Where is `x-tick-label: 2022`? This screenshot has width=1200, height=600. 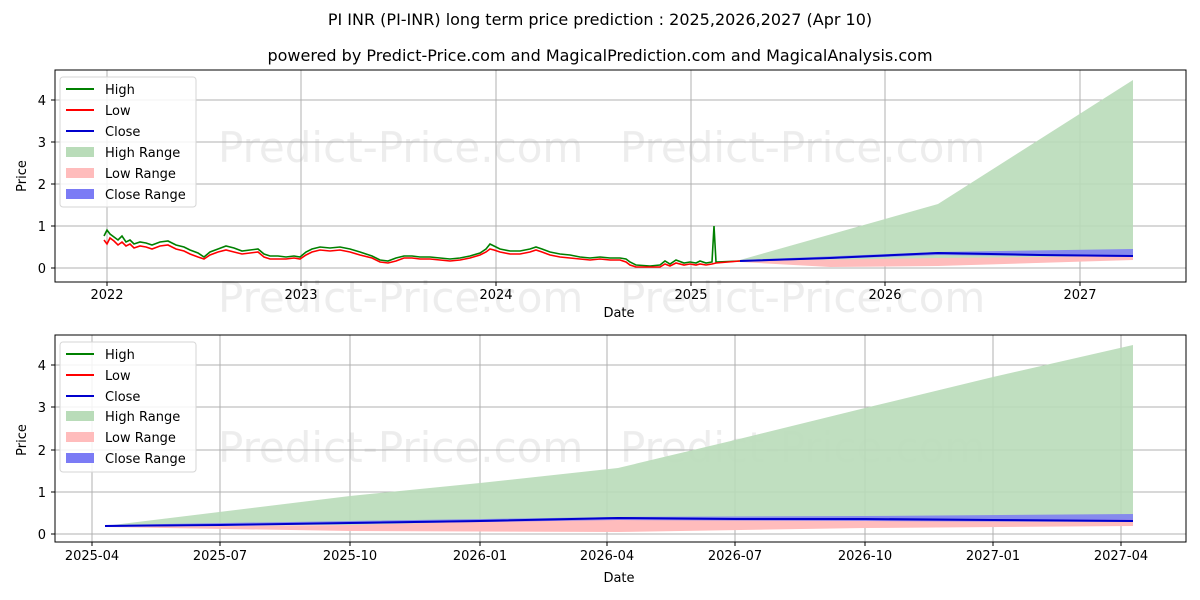 x-tick-label: 2022 is located at coordinates (106, 295).